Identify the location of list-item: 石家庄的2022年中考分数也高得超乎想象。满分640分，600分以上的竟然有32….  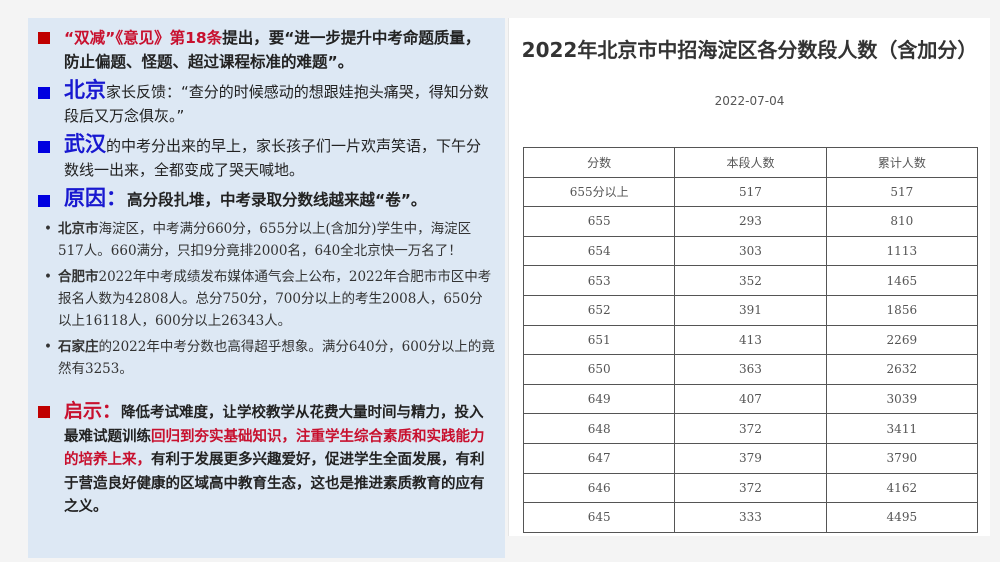
(269, 358).